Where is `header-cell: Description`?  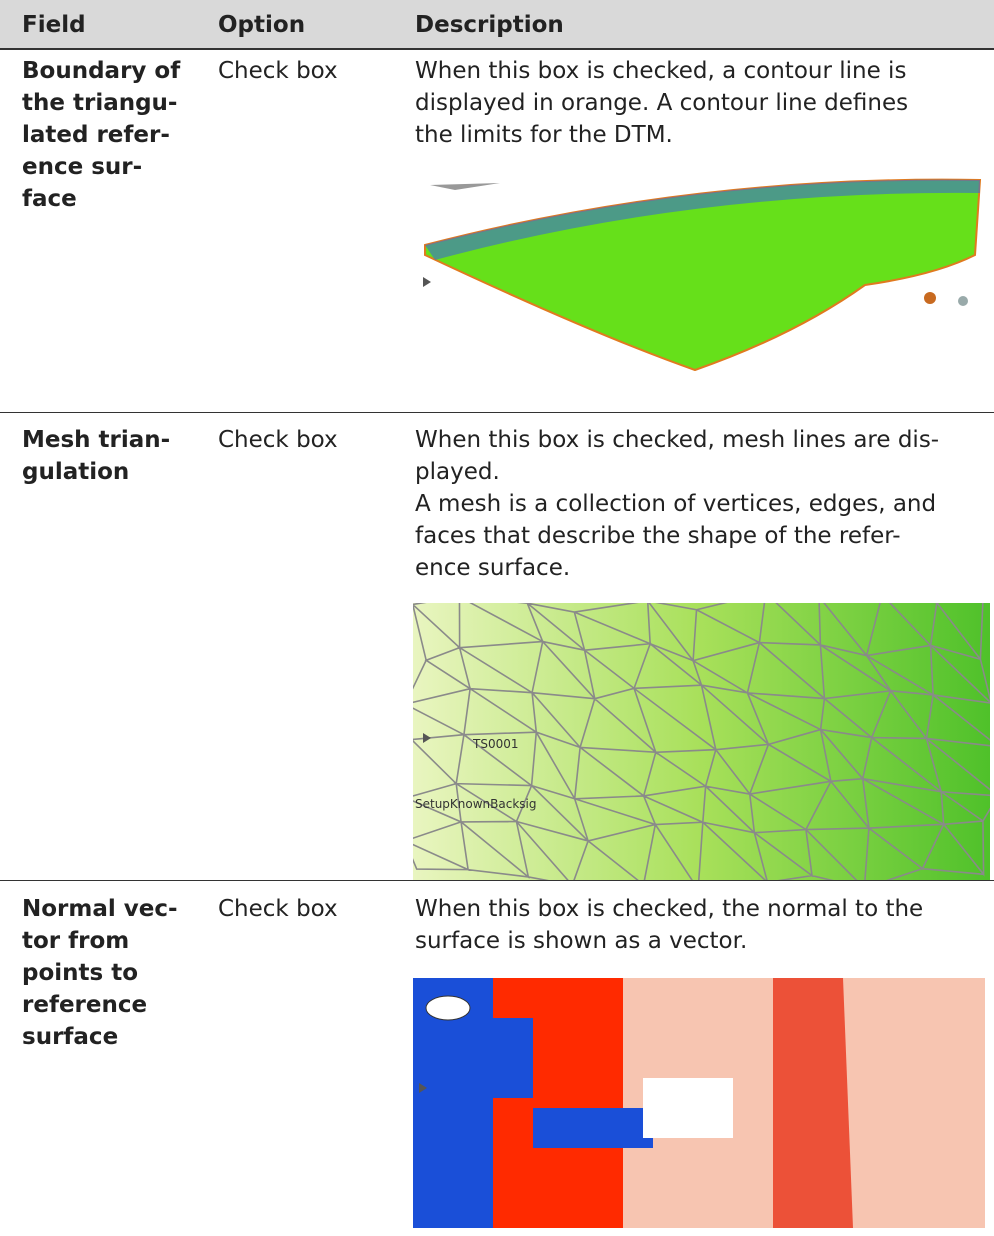 header-cell: Description is located at coordinates (489, 25).